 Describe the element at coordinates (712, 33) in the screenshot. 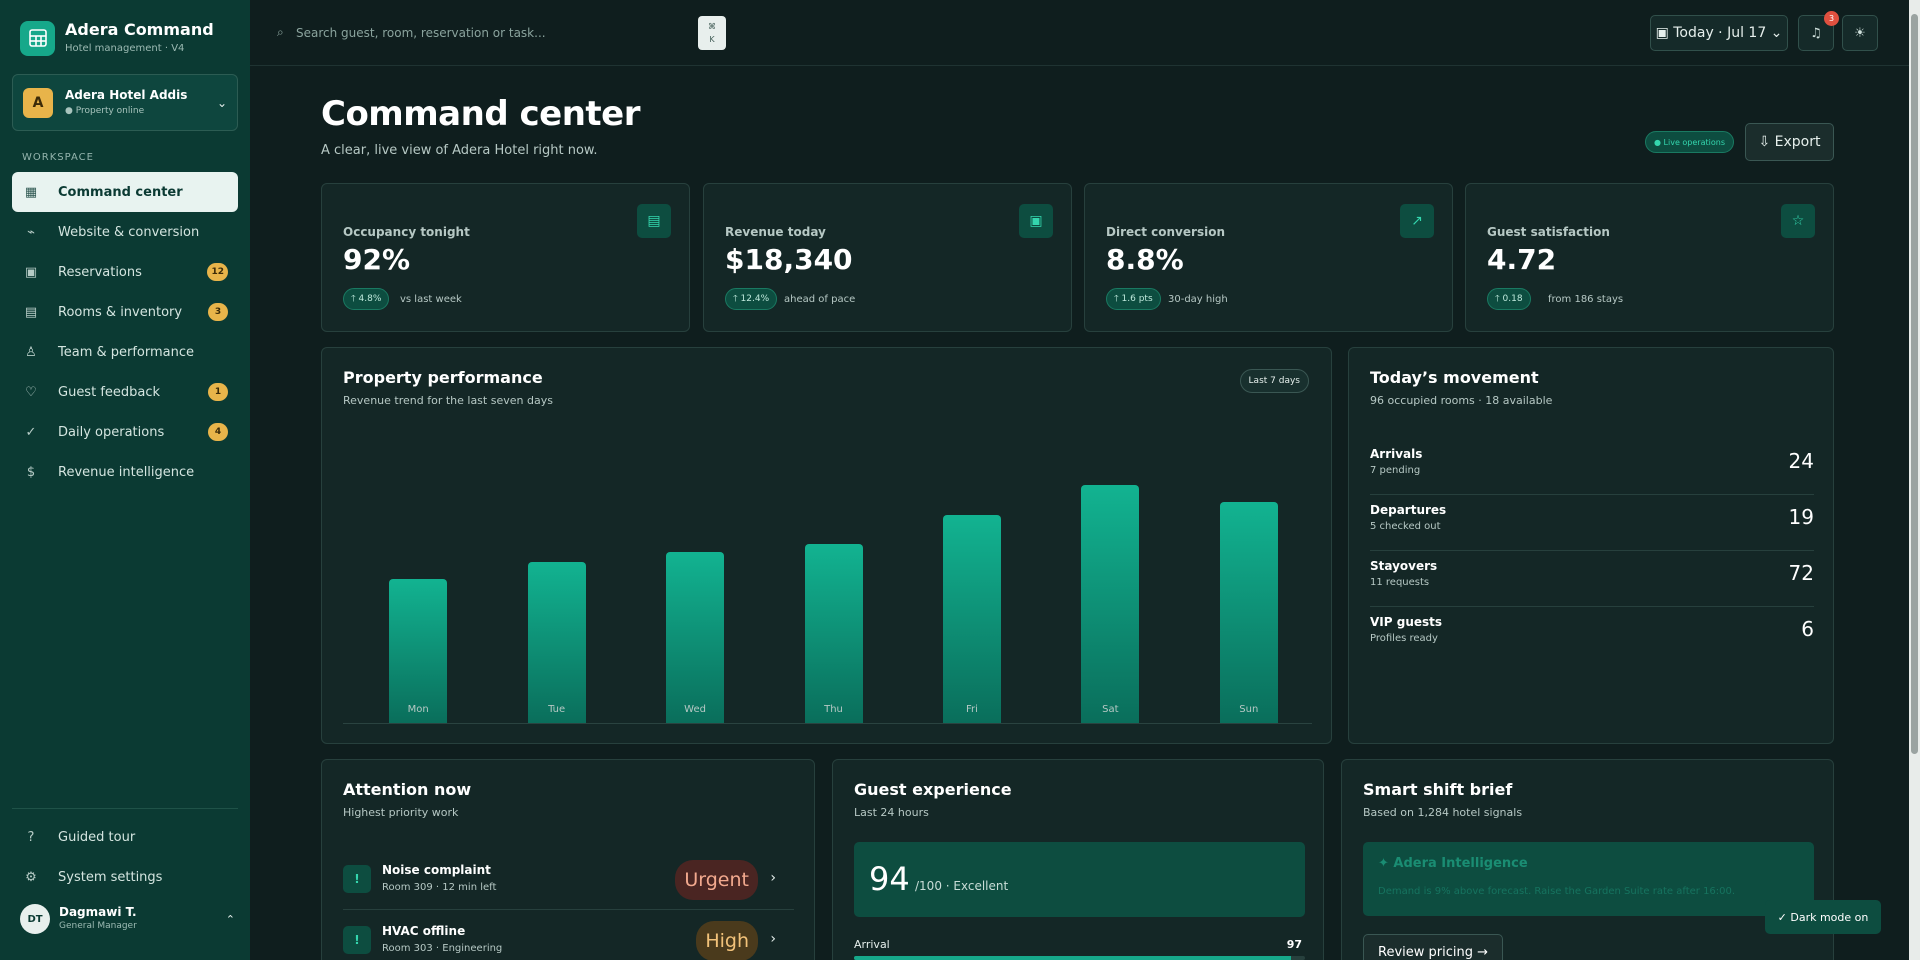

I see `keyboard-shortcut-hint: ⌘ K` at that location.